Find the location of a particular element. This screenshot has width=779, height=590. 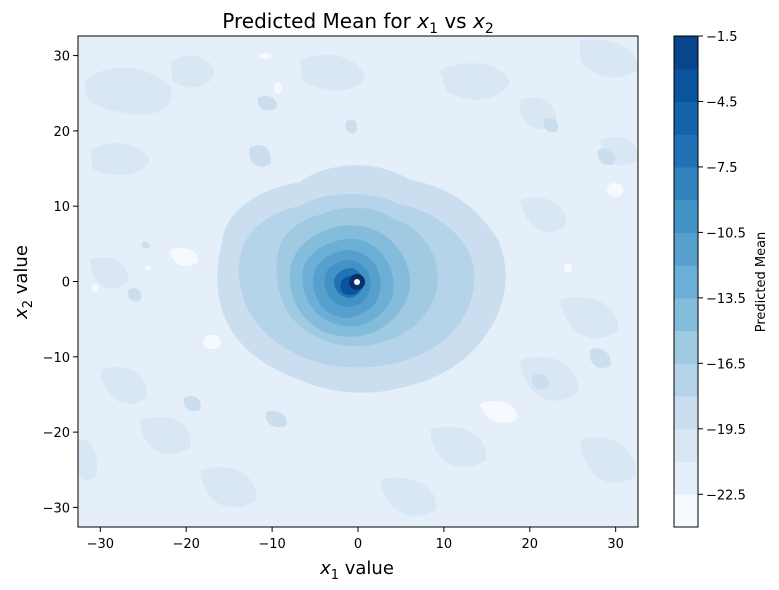

x-tick-label: −20 is located at coordinates (186, 544).